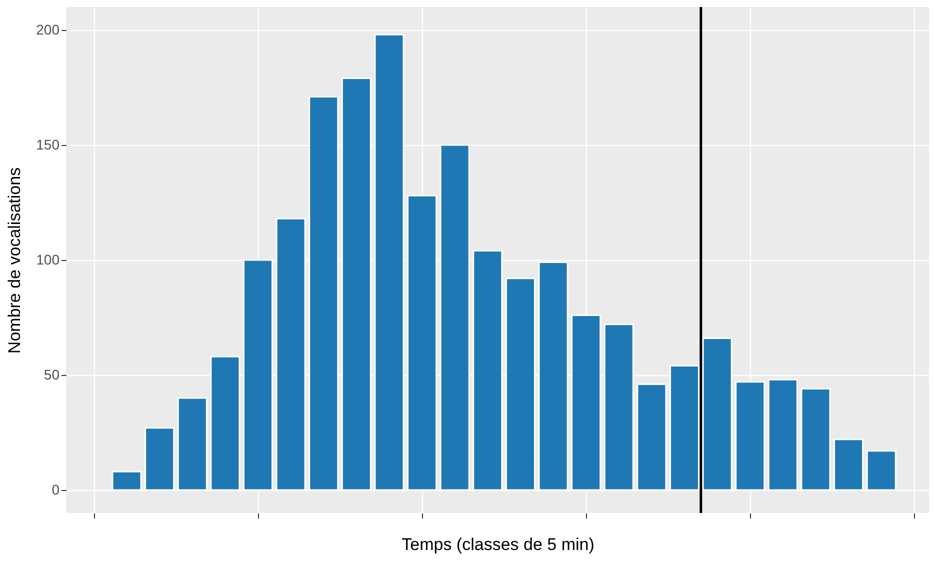  Describe the element at coordinates (14, 260) in the screenshot. I see `y-axis-title: Nombre de vocalisations` at that location.